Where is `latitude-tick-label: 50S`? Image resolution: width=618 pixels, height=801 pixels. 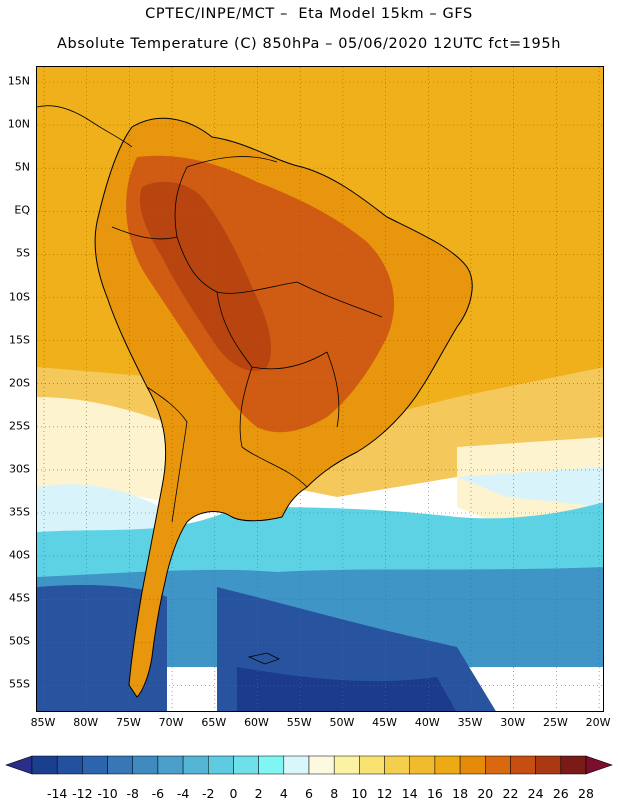 latitude-tick-label: 50S is located at coordinates (19, 641).